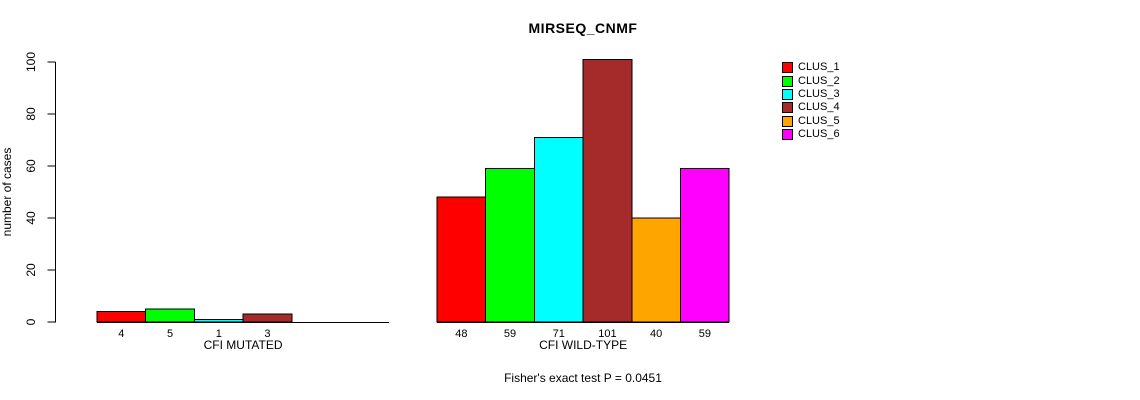 This screenshot has width=1140, height=400. Describe the element at coordinates (461, 334) in the screenshot. I see `bar-value-label: 48` at that location.